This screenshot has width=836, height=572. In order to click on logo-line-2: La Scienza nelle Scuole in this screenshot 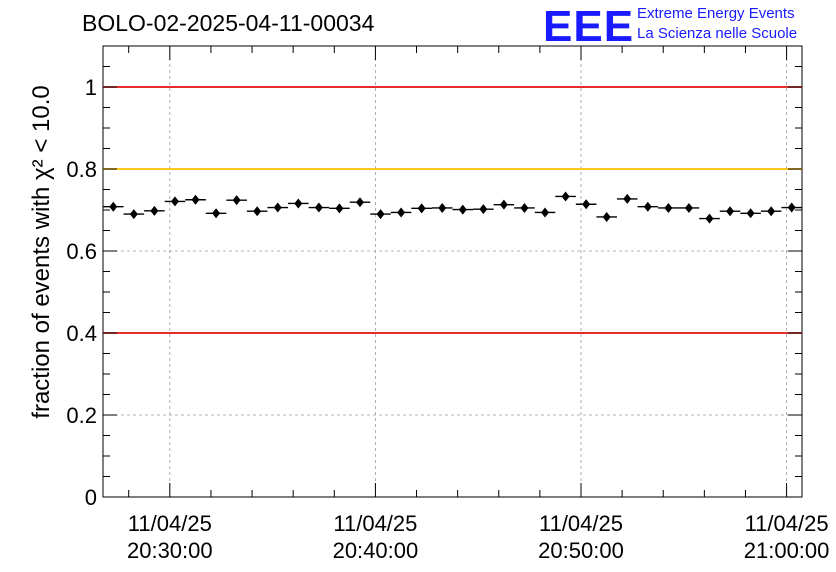, I will do `click(717, 33)`.